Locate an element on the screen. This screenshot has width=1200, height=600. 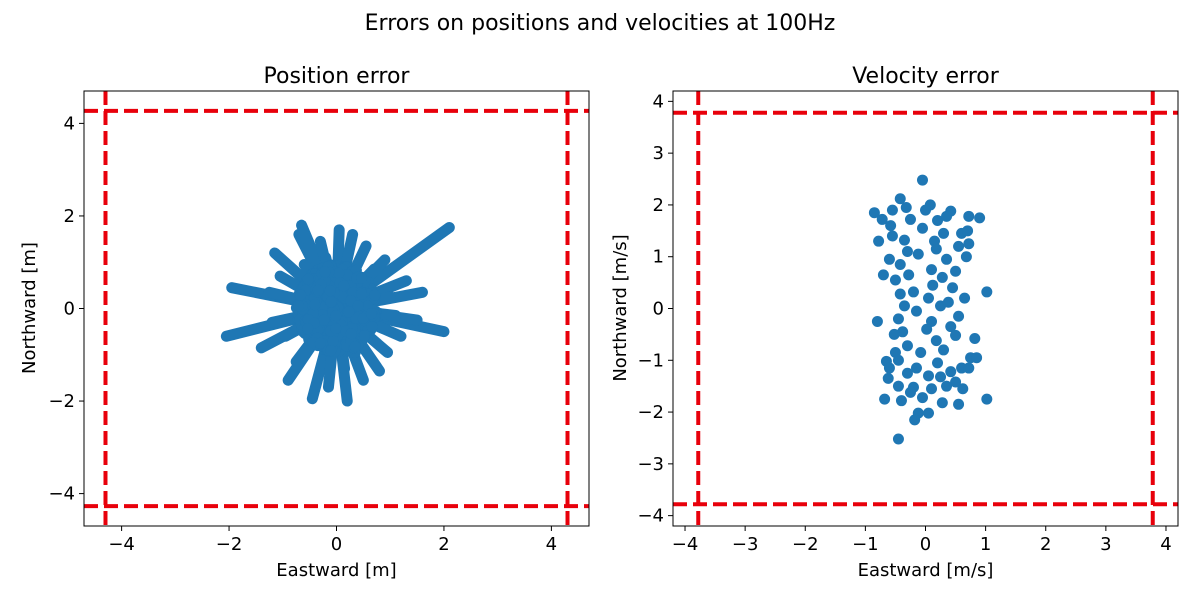
position-y-tick-label: 4 is located at coordinates (69, 123).